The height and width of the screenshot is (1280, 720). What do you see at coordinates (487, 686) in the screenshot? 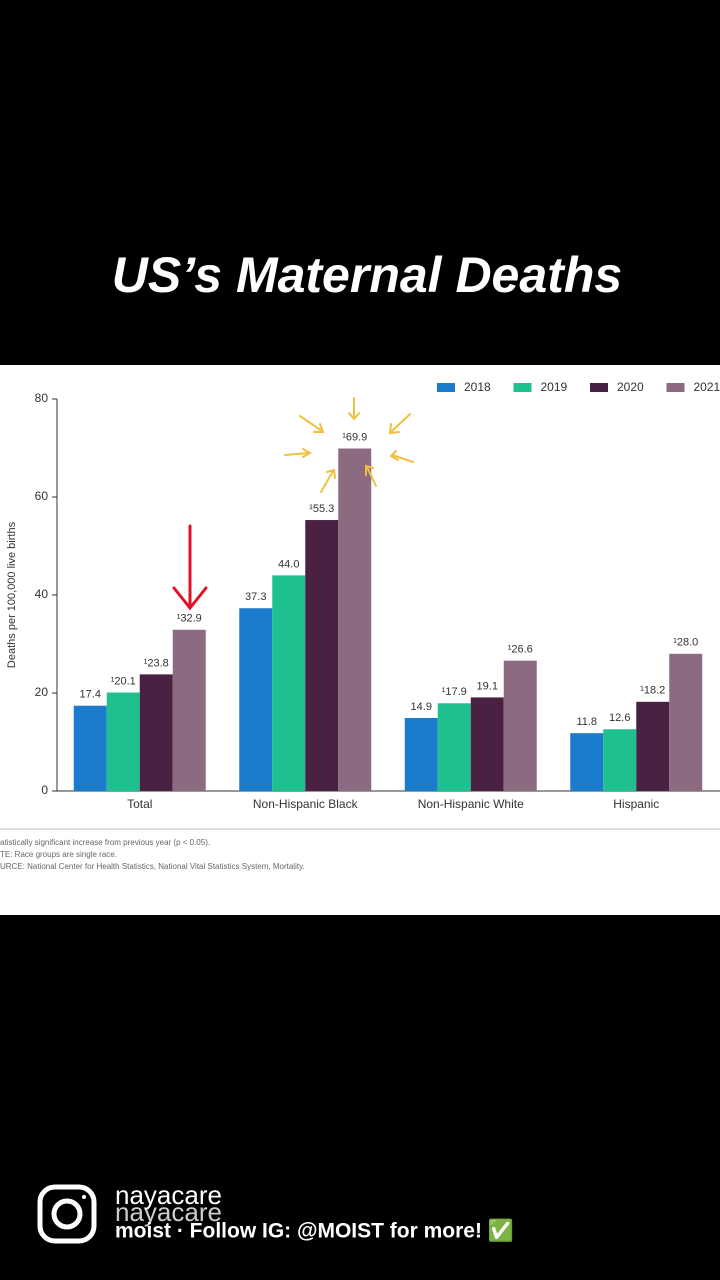
I see `value-label: 19.1` at bounding box center [487, 686].